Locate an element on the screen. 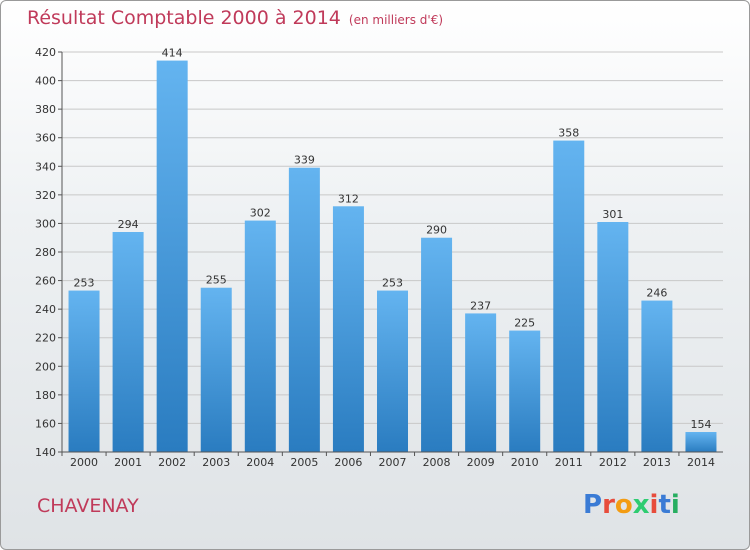  y-tick-label: 180 is located at coordinates (45, 395).